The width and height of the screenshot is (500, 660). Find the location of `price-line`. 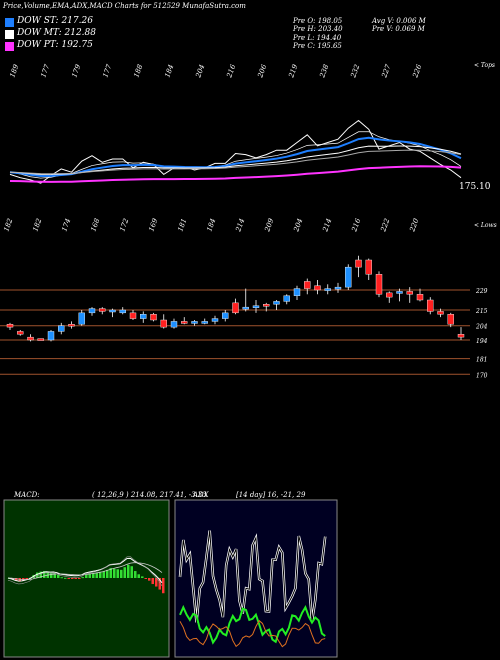

price-line is located at coordinates (235, 151).